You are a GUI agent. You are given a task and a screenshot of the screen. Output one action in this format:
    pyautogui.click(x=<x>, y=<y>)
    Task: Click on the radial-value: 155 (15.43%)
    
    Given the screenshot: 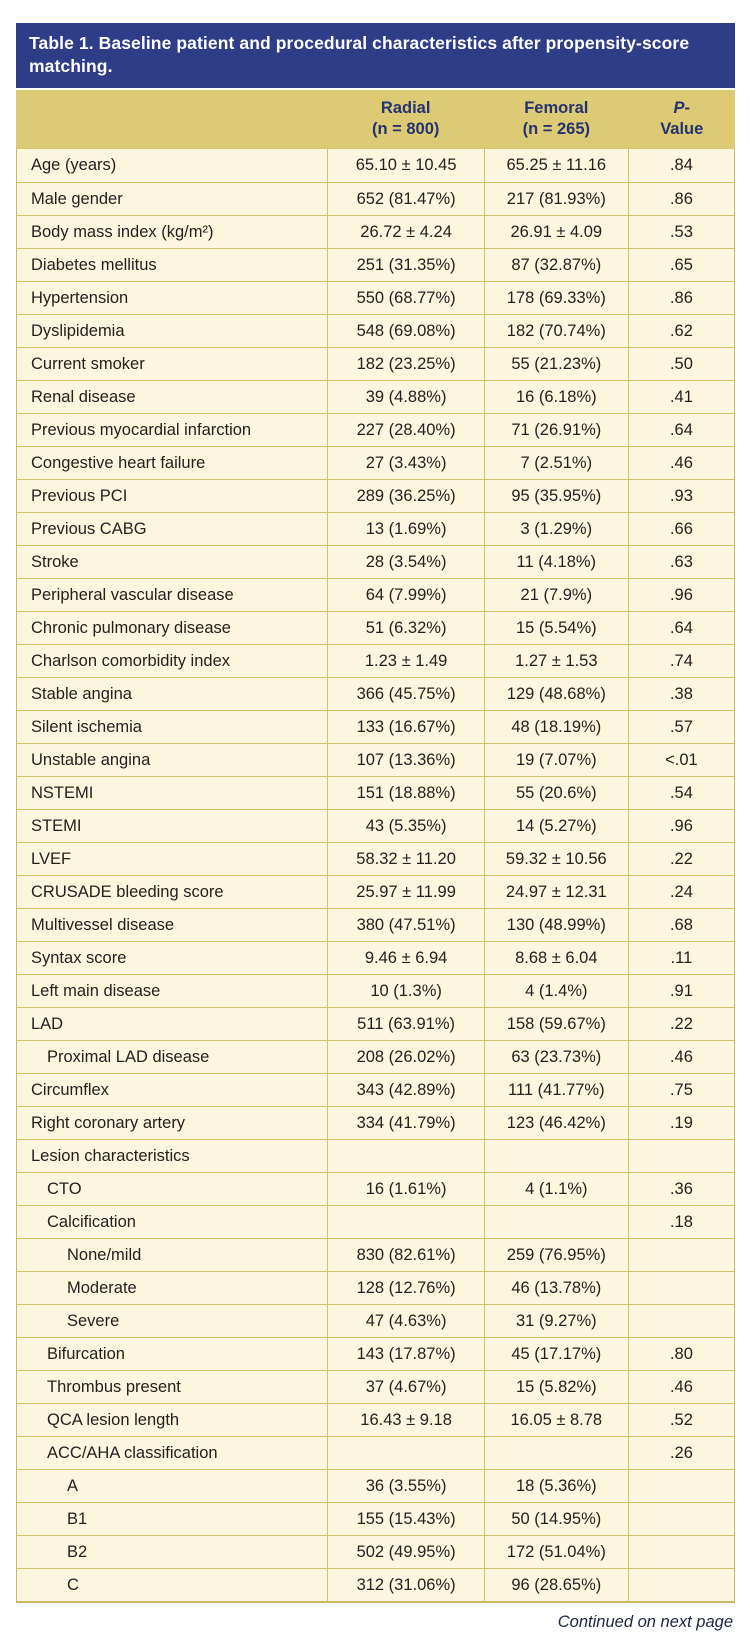 What is the action you would take?
    pyautogui.click(x=405, y=1519)
    